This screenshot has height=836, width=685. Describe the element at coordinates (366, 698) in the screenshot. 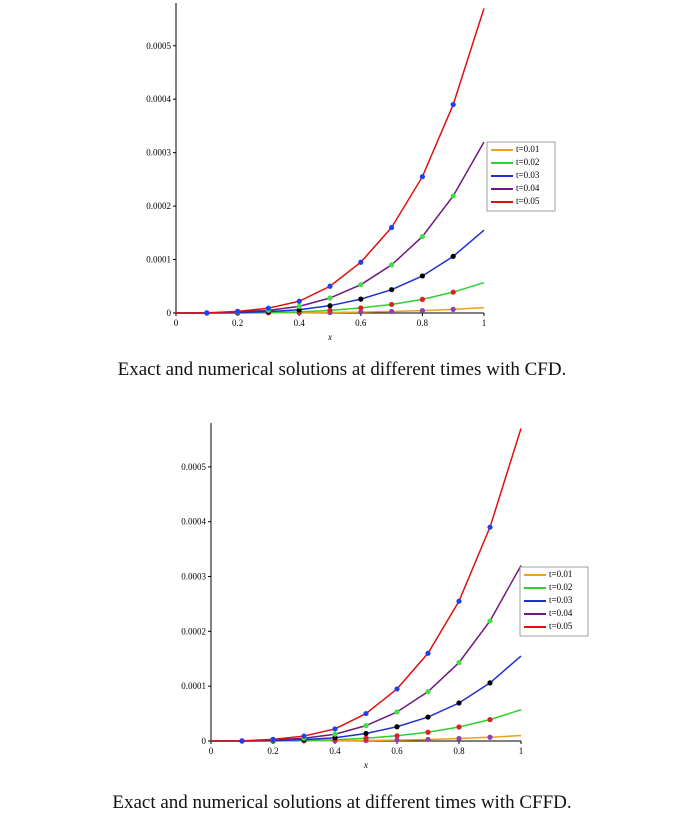

I see `solution-line` at that location.